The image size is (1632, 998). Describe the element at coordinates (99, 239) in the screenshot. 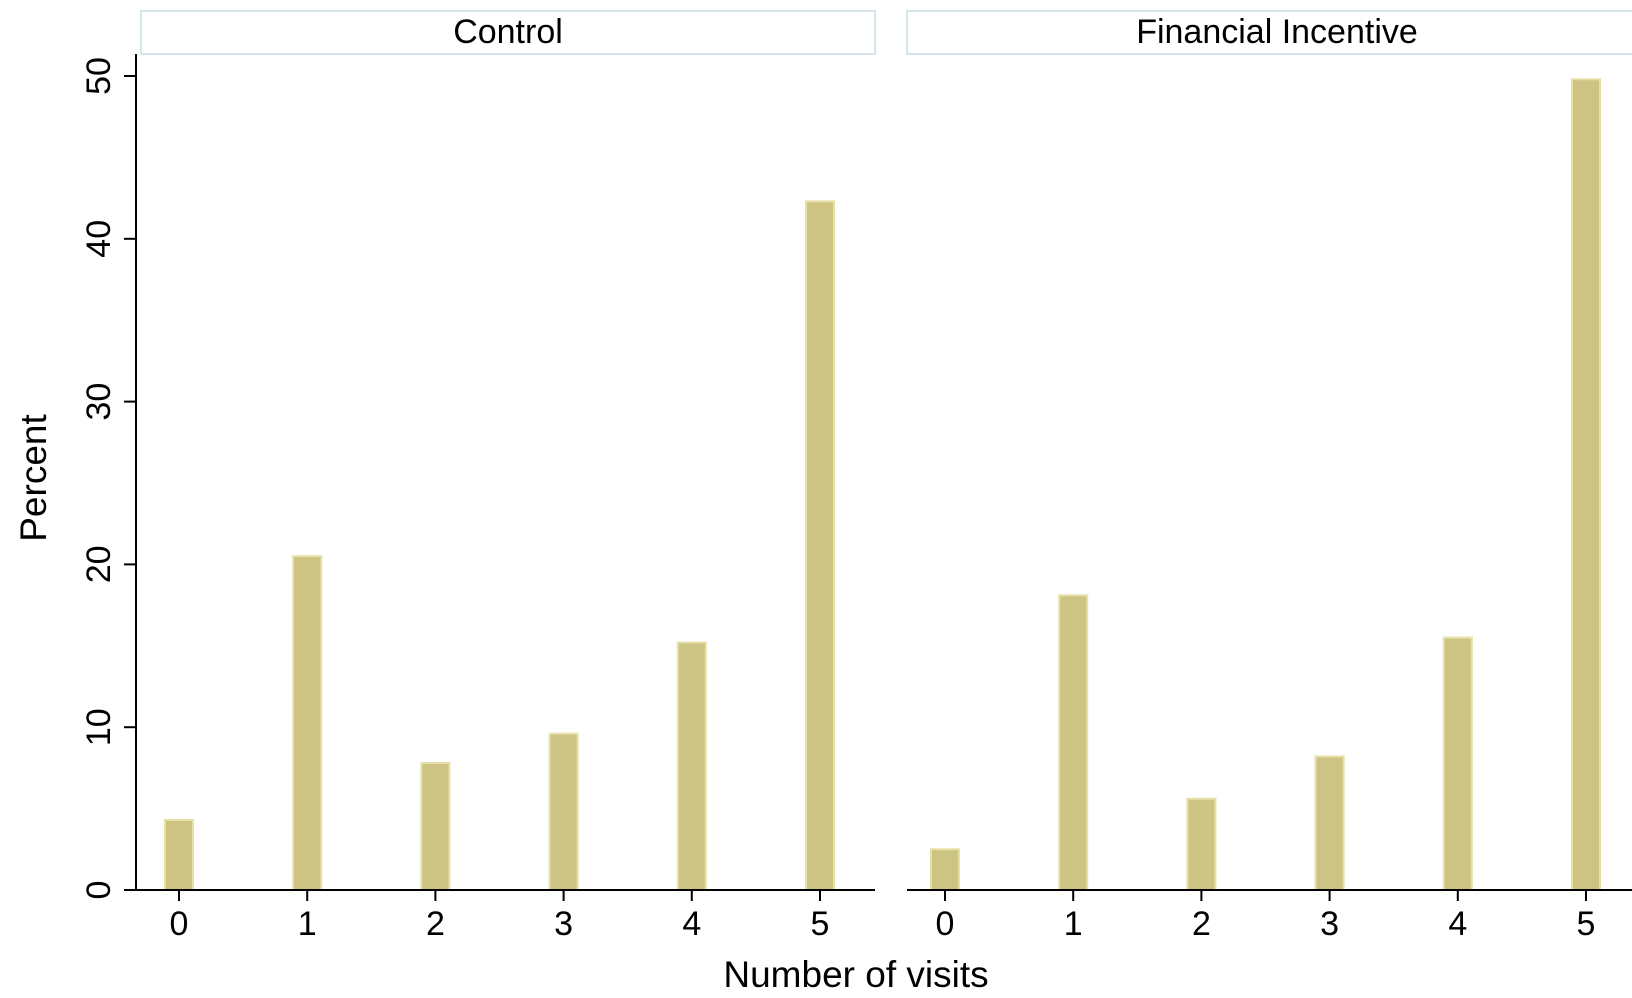

I see `y-tick-label: 40` at that location.